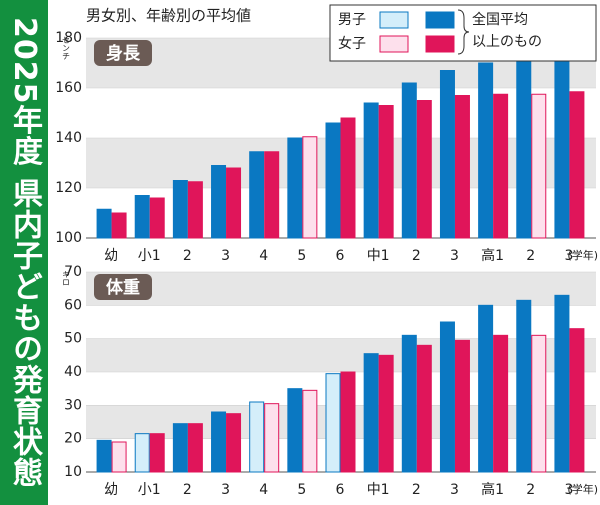  Describe the element at coordinates (352, 20) in the screenshot. I see `legend-label: 男子` at that location.